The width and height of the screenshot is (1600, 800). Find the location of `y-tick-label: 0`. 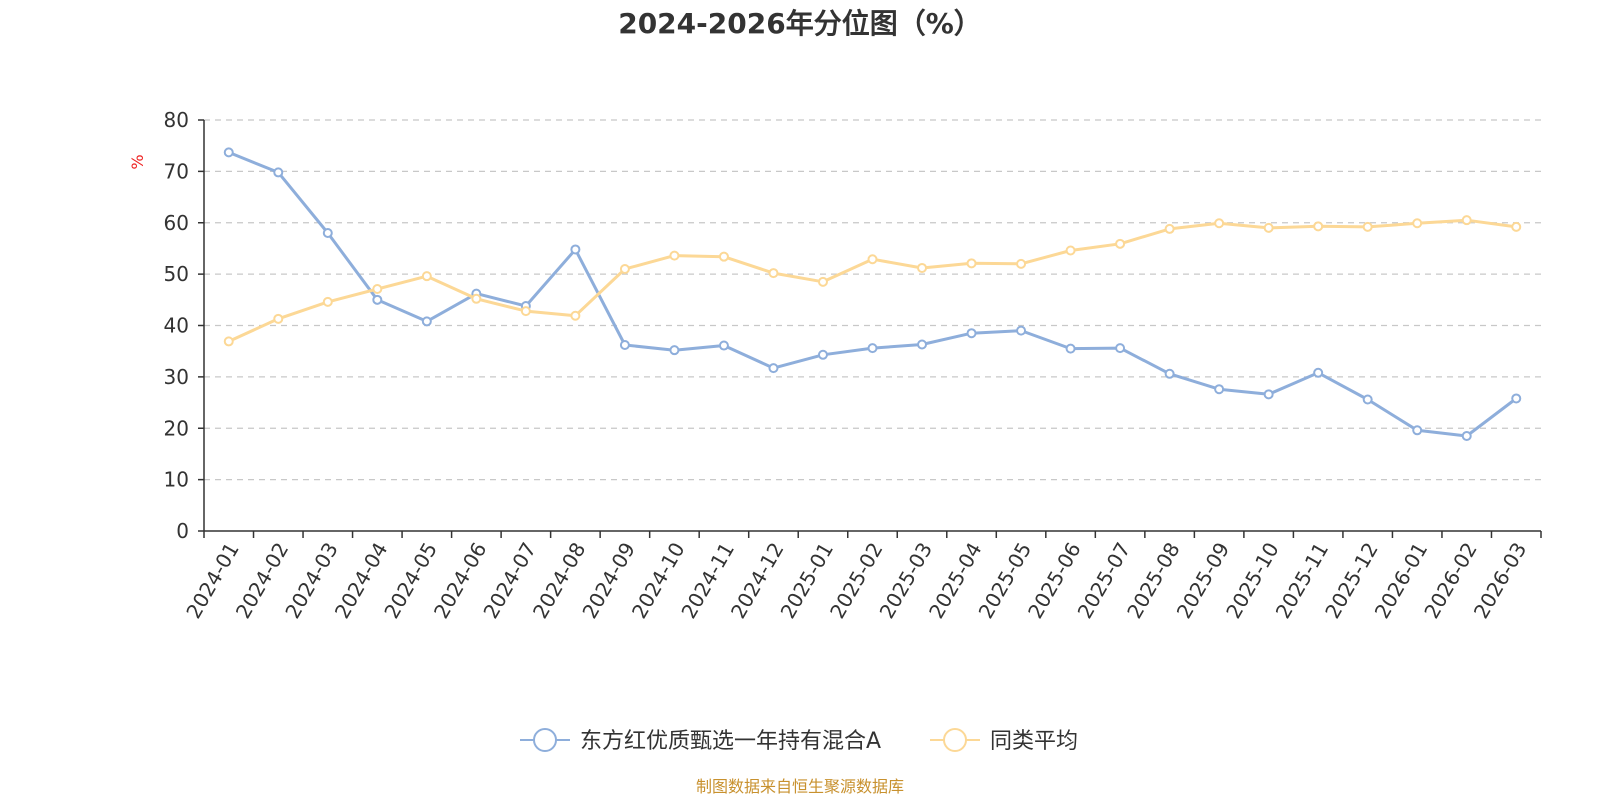

y-tick-label: 0 is located at coordinates (182, 531).